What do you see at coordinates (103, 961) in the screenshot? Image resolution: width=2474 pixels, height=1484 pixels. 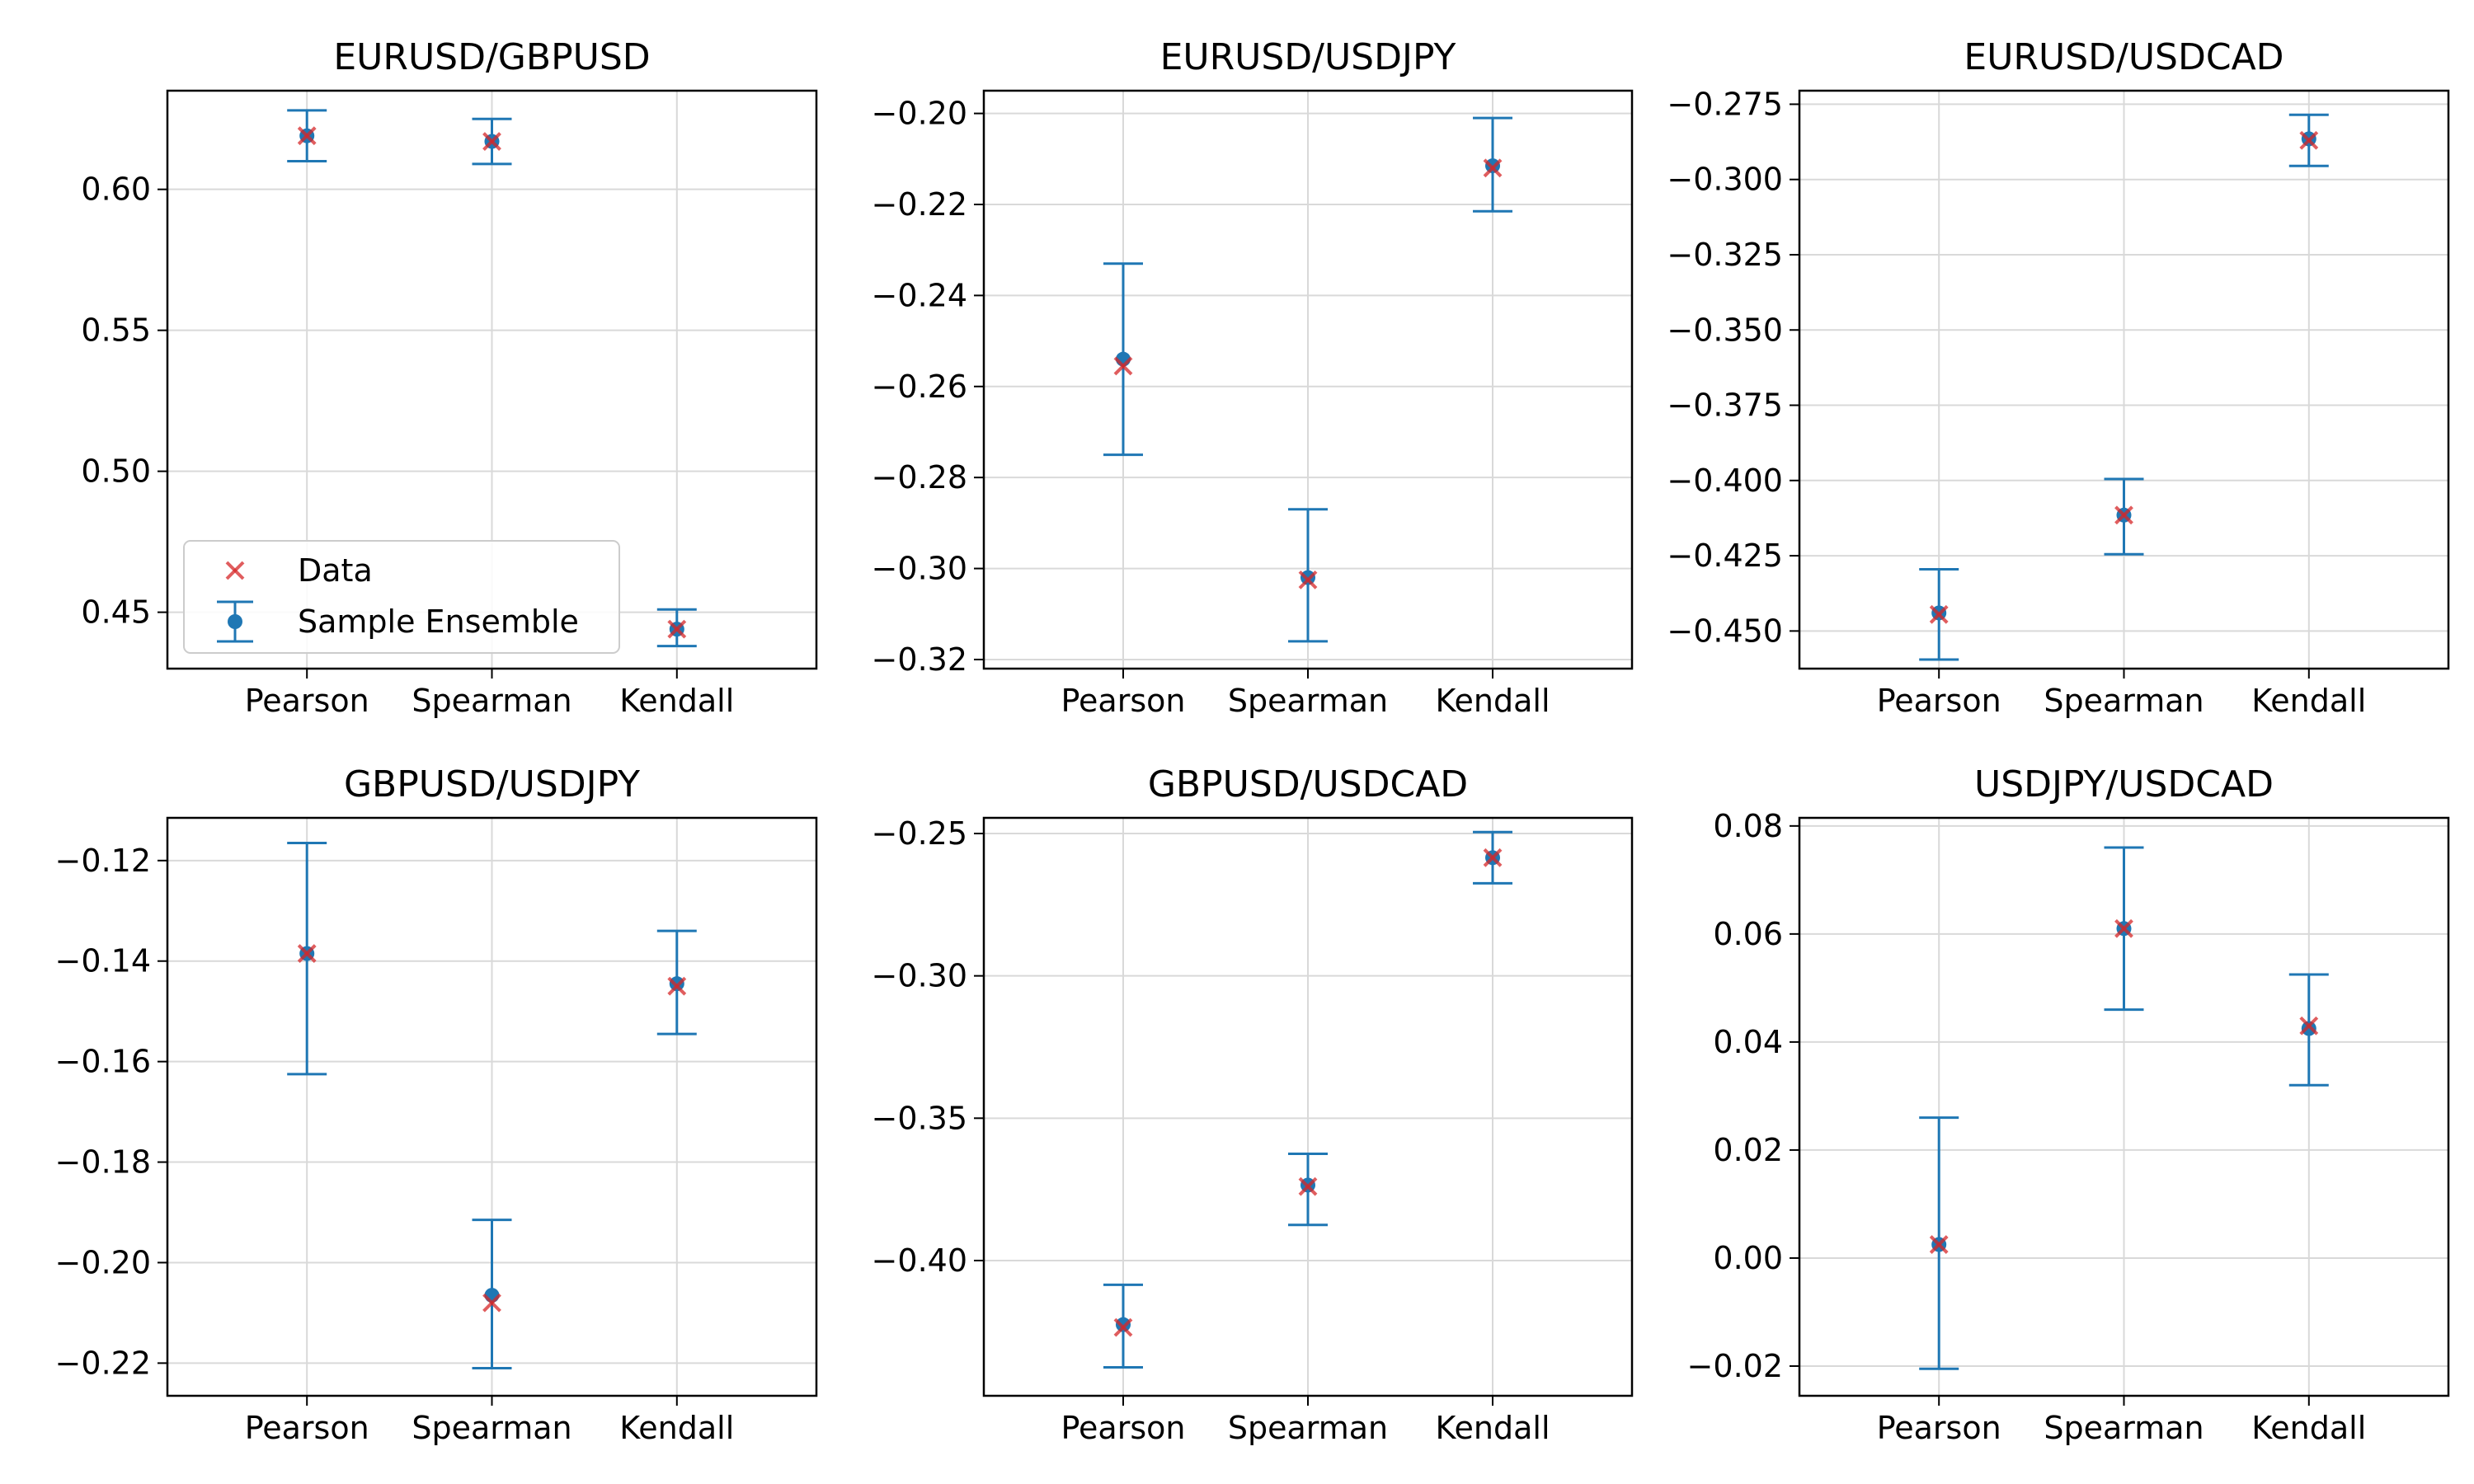 I see `y-tick-label: −0.14` at bounding box center [103, 961].